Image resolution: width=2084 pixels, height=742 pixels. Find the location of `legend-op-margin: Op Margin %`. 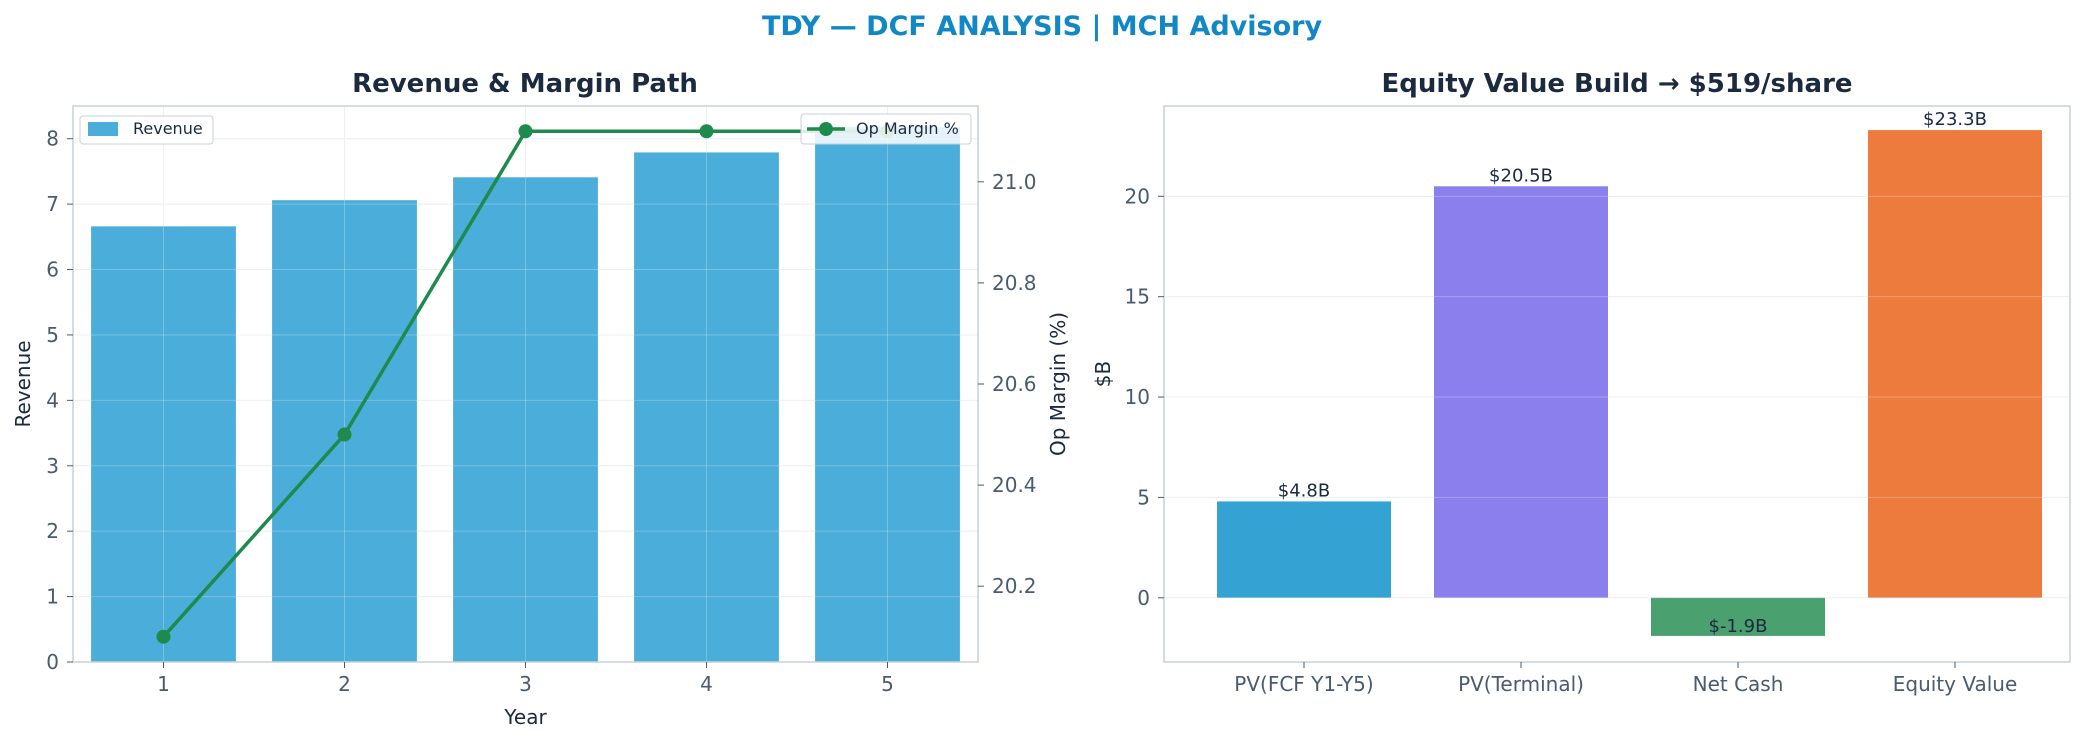

legend-op-margin: Op Margin % is located at coordinates (886, 129).